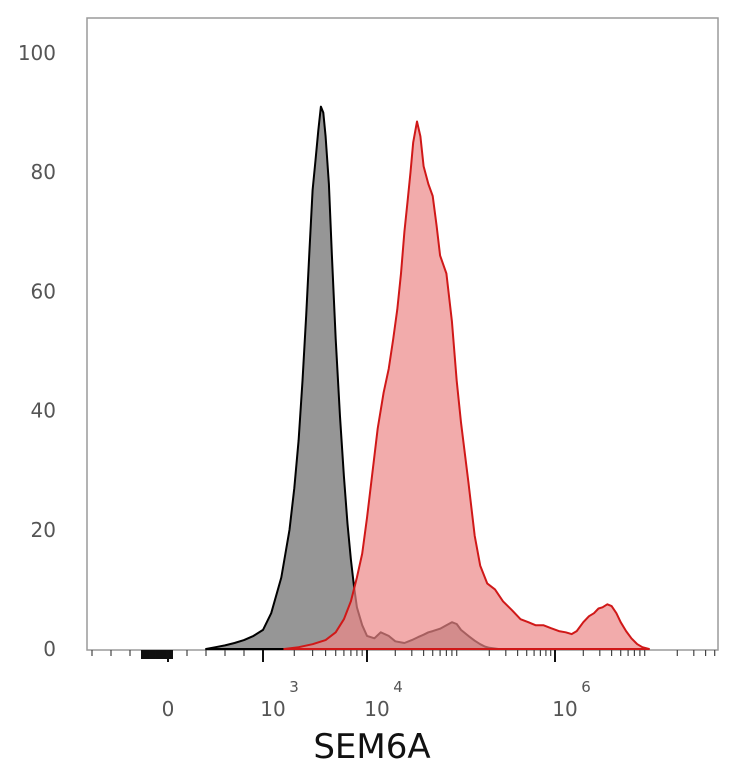 This screenshot has width=734, height=768. What do you see at coordinates (37, 53) in the screenshot?
I see `y-tick-label: 100` at bounding box center [37, 53].